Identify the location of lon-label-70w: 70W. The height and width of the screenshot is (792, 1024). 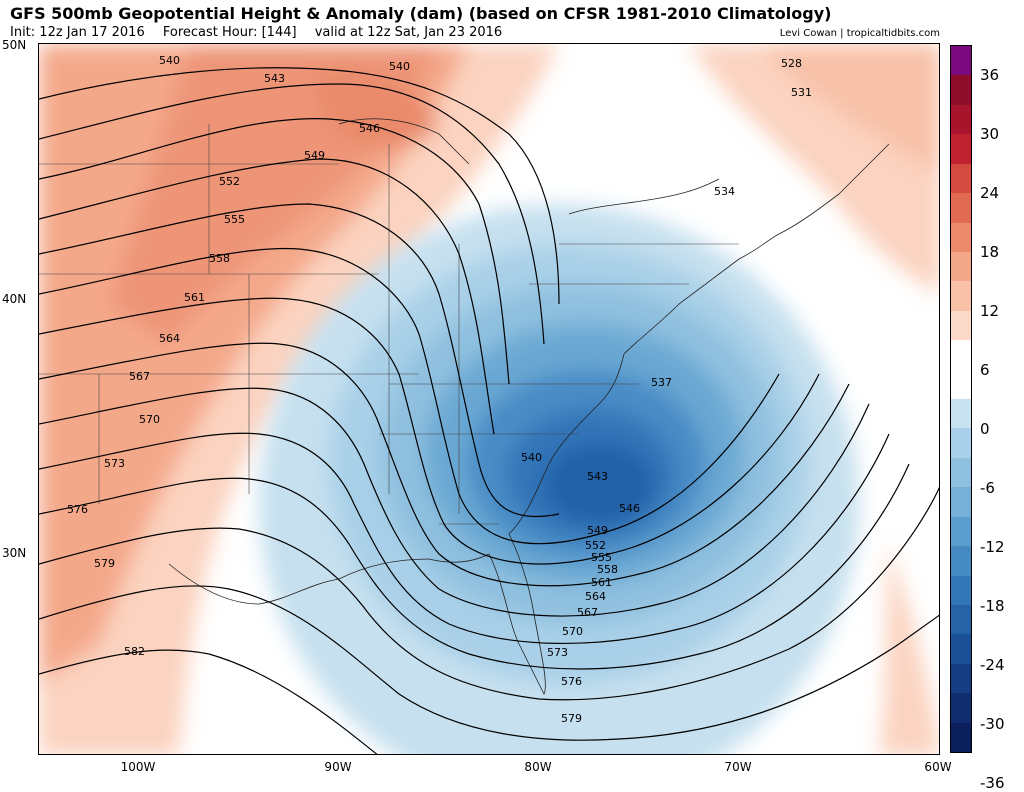
(738, 767).